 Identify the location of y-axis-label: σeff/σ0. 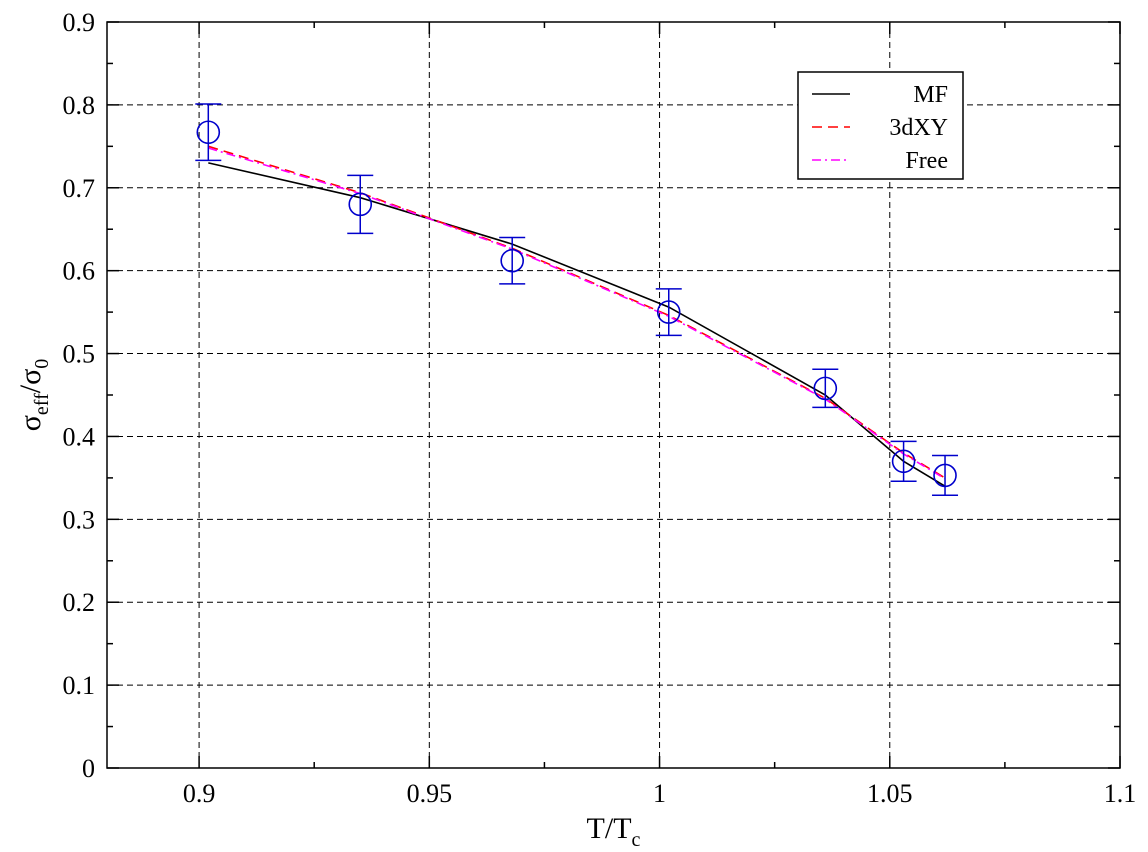
(33, 395).